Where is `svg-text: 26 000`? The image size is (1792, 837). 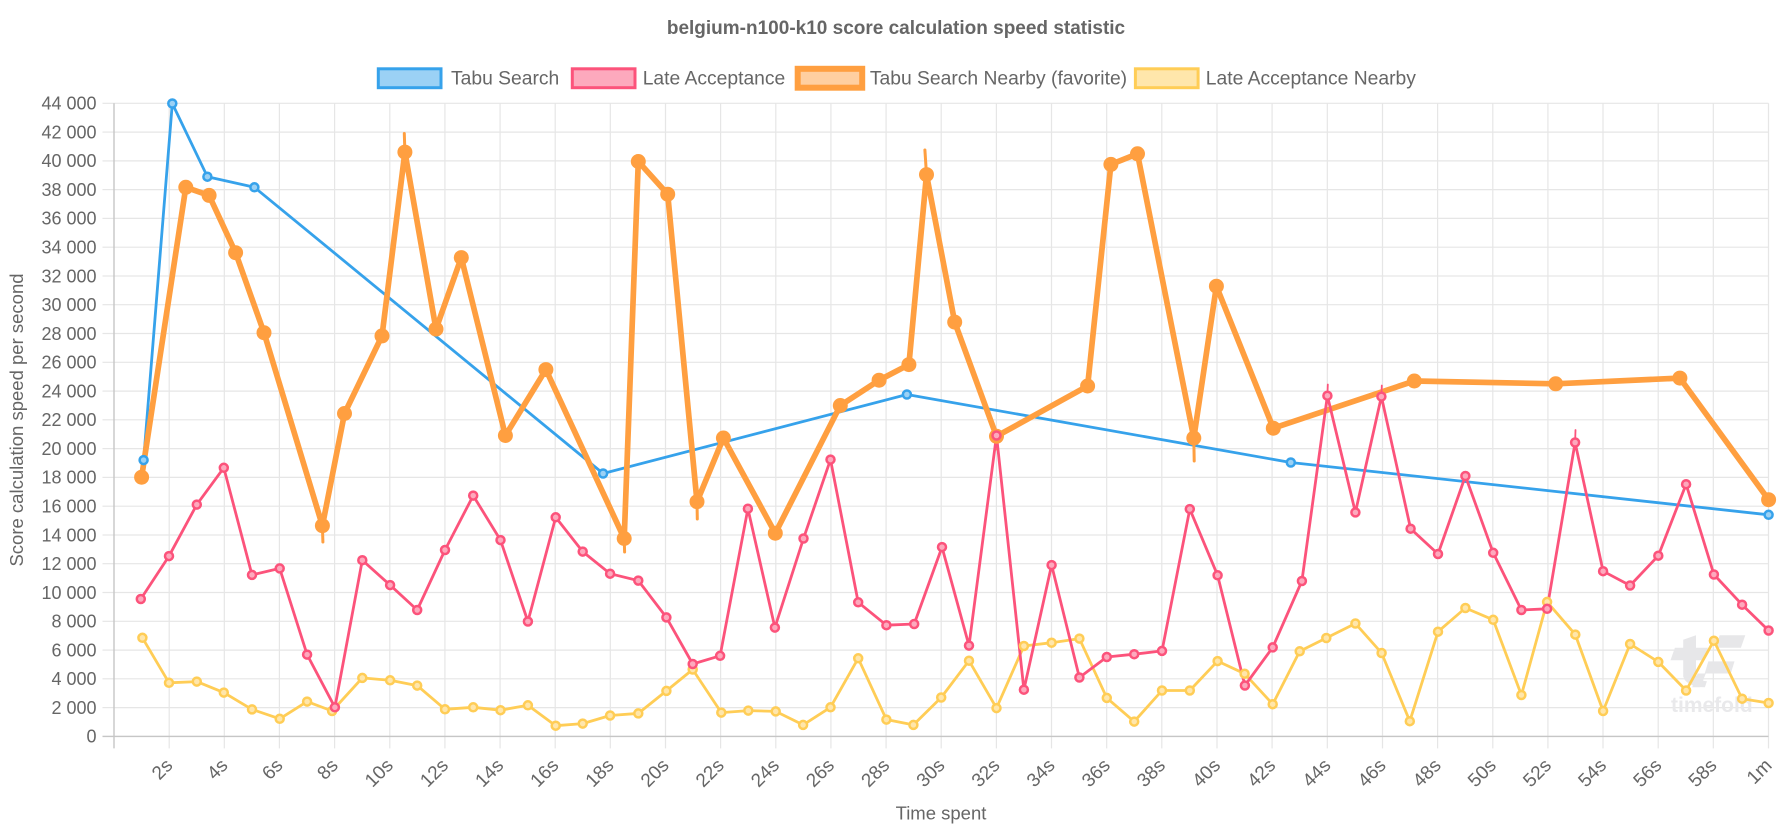
svg-text: 26 000 is located at coordinates (68, 363).